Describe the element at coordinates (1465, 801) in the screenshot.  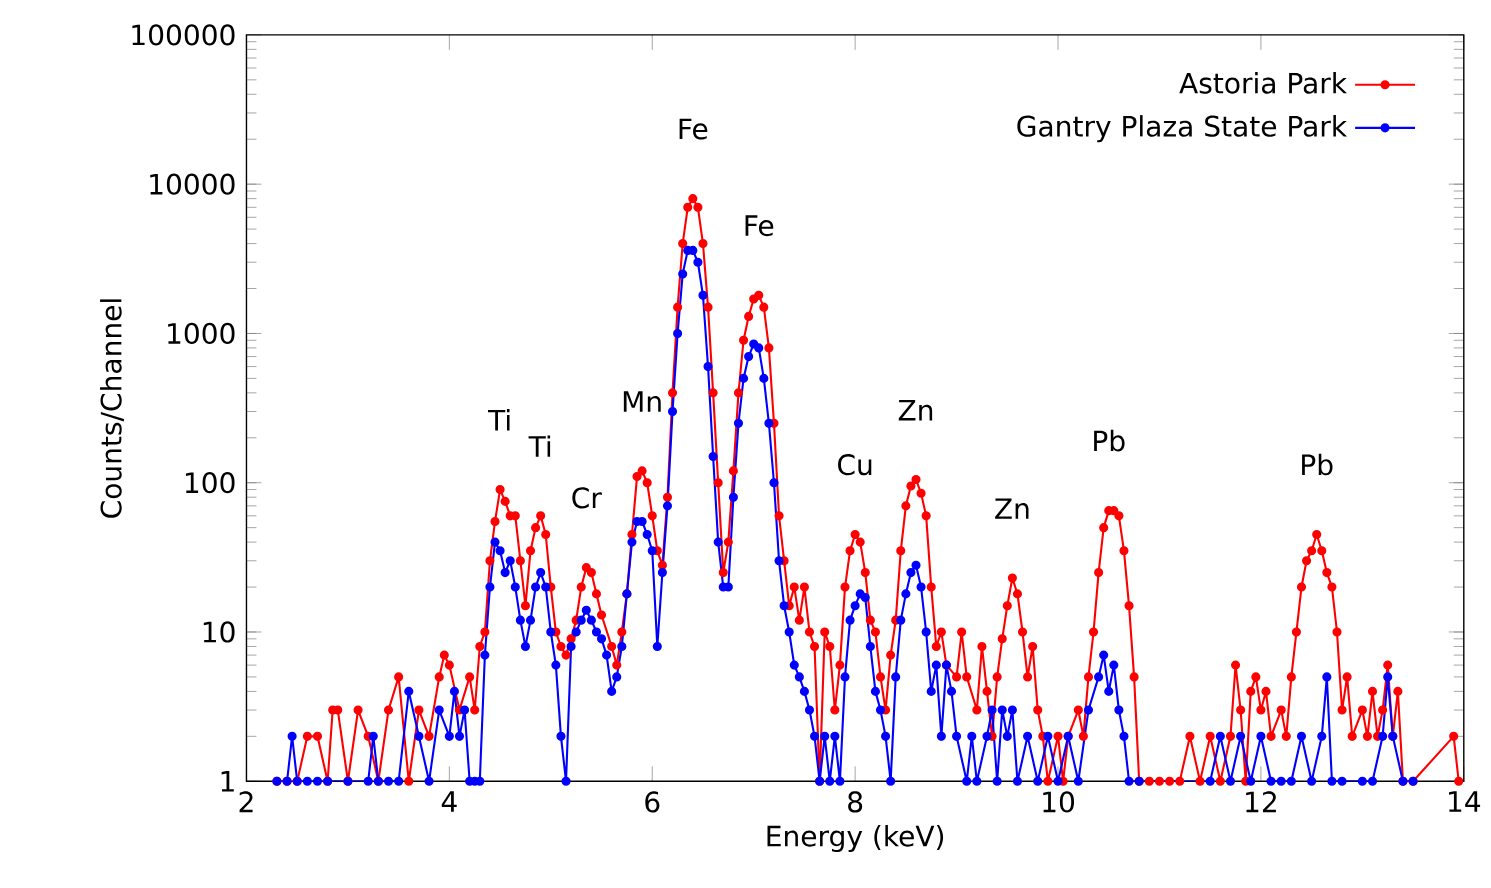
I see `x-tick-label: 14` at that location.